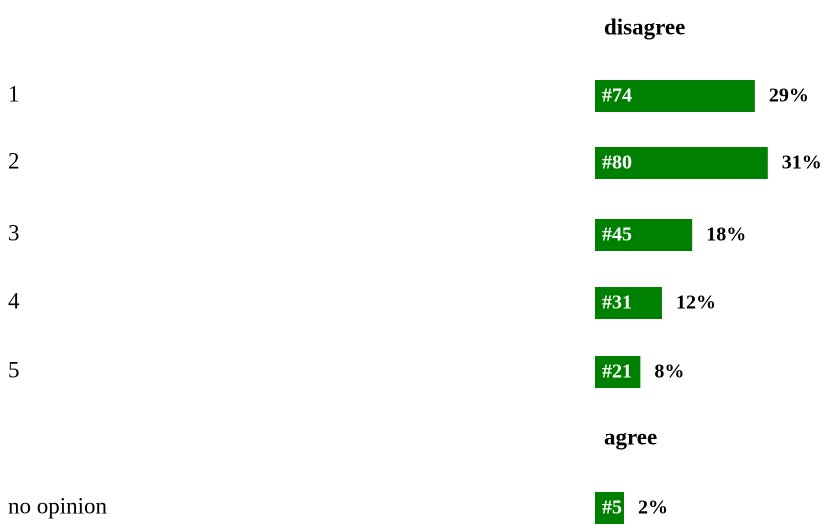 The width and height of the screenshot is (836, 525). Describe the element at coordinates (644, 26) in the screenshot. I see `scale-low-label: disagree` at that location.